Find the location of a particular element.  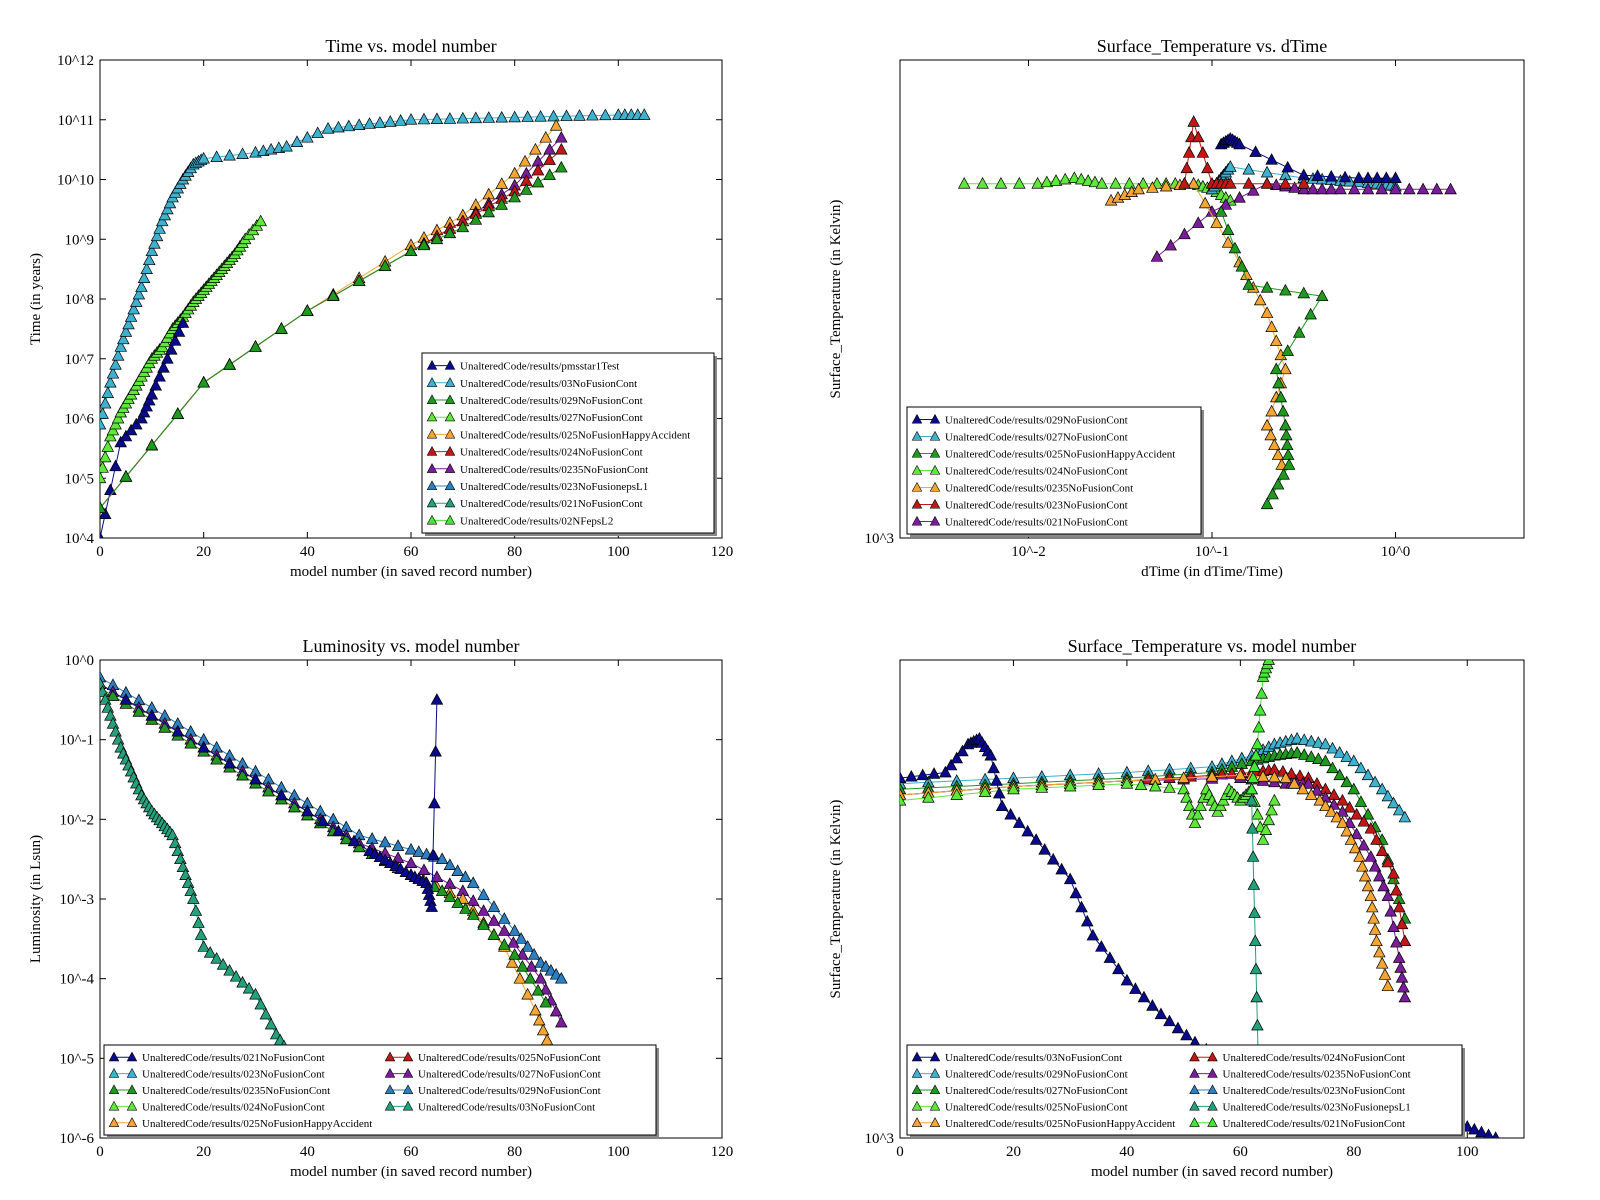

x-tick-label: 100 is located at coordinates (618, 552).